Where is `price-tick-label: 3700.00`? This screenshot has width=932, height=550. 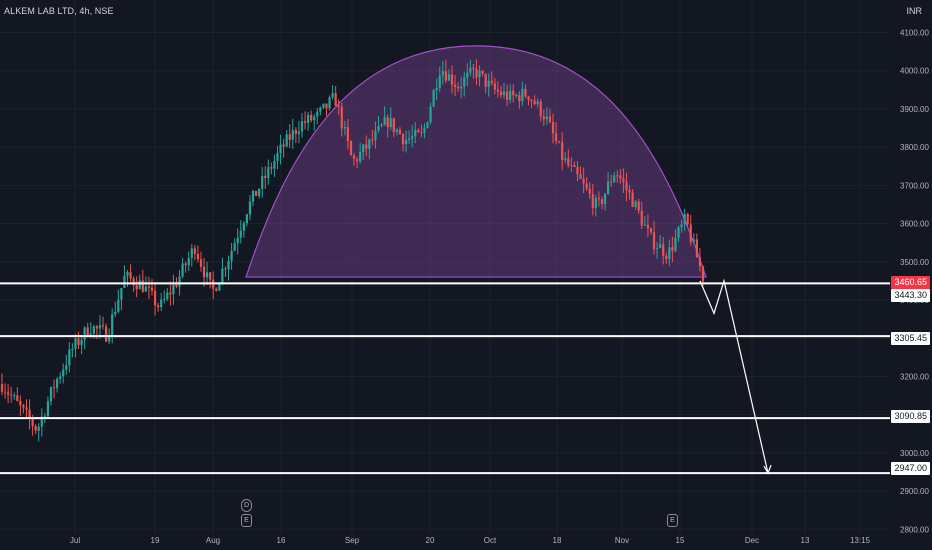 price-tick-label: 3700.00 is located at coordinates (914, 185).